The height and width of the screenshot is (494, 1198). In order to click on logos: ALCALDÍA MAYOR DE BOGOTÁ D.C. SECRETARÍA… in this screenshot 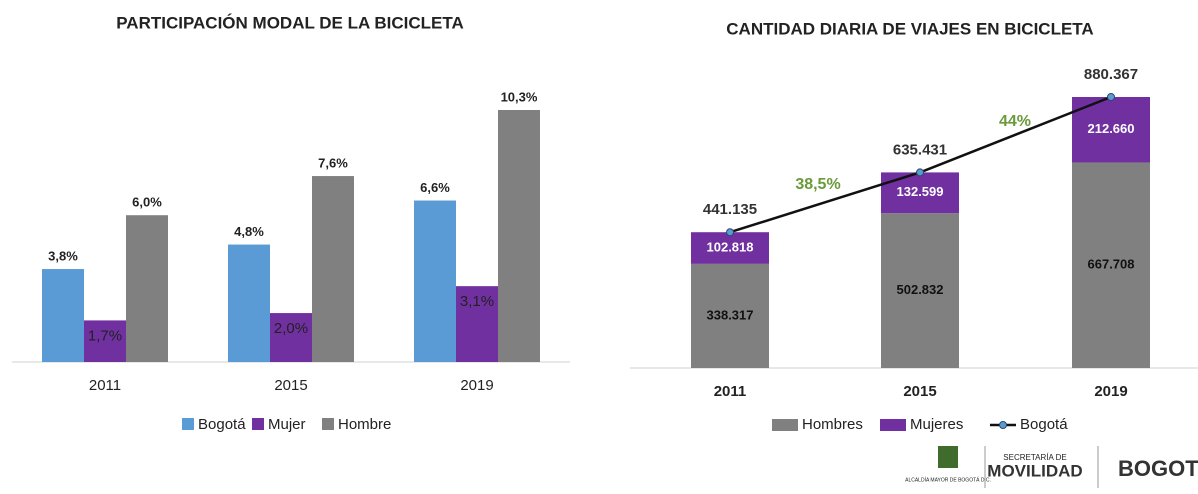, I will do `click(1051, 467)`.